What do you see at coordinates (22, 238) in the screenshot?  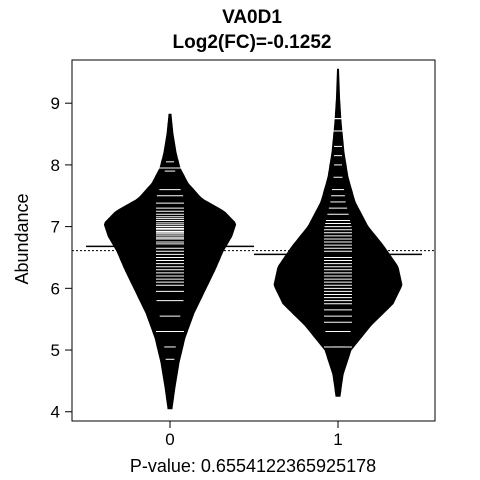 I see `y-axis-label: Abundance` at bounding box center [22, 238].